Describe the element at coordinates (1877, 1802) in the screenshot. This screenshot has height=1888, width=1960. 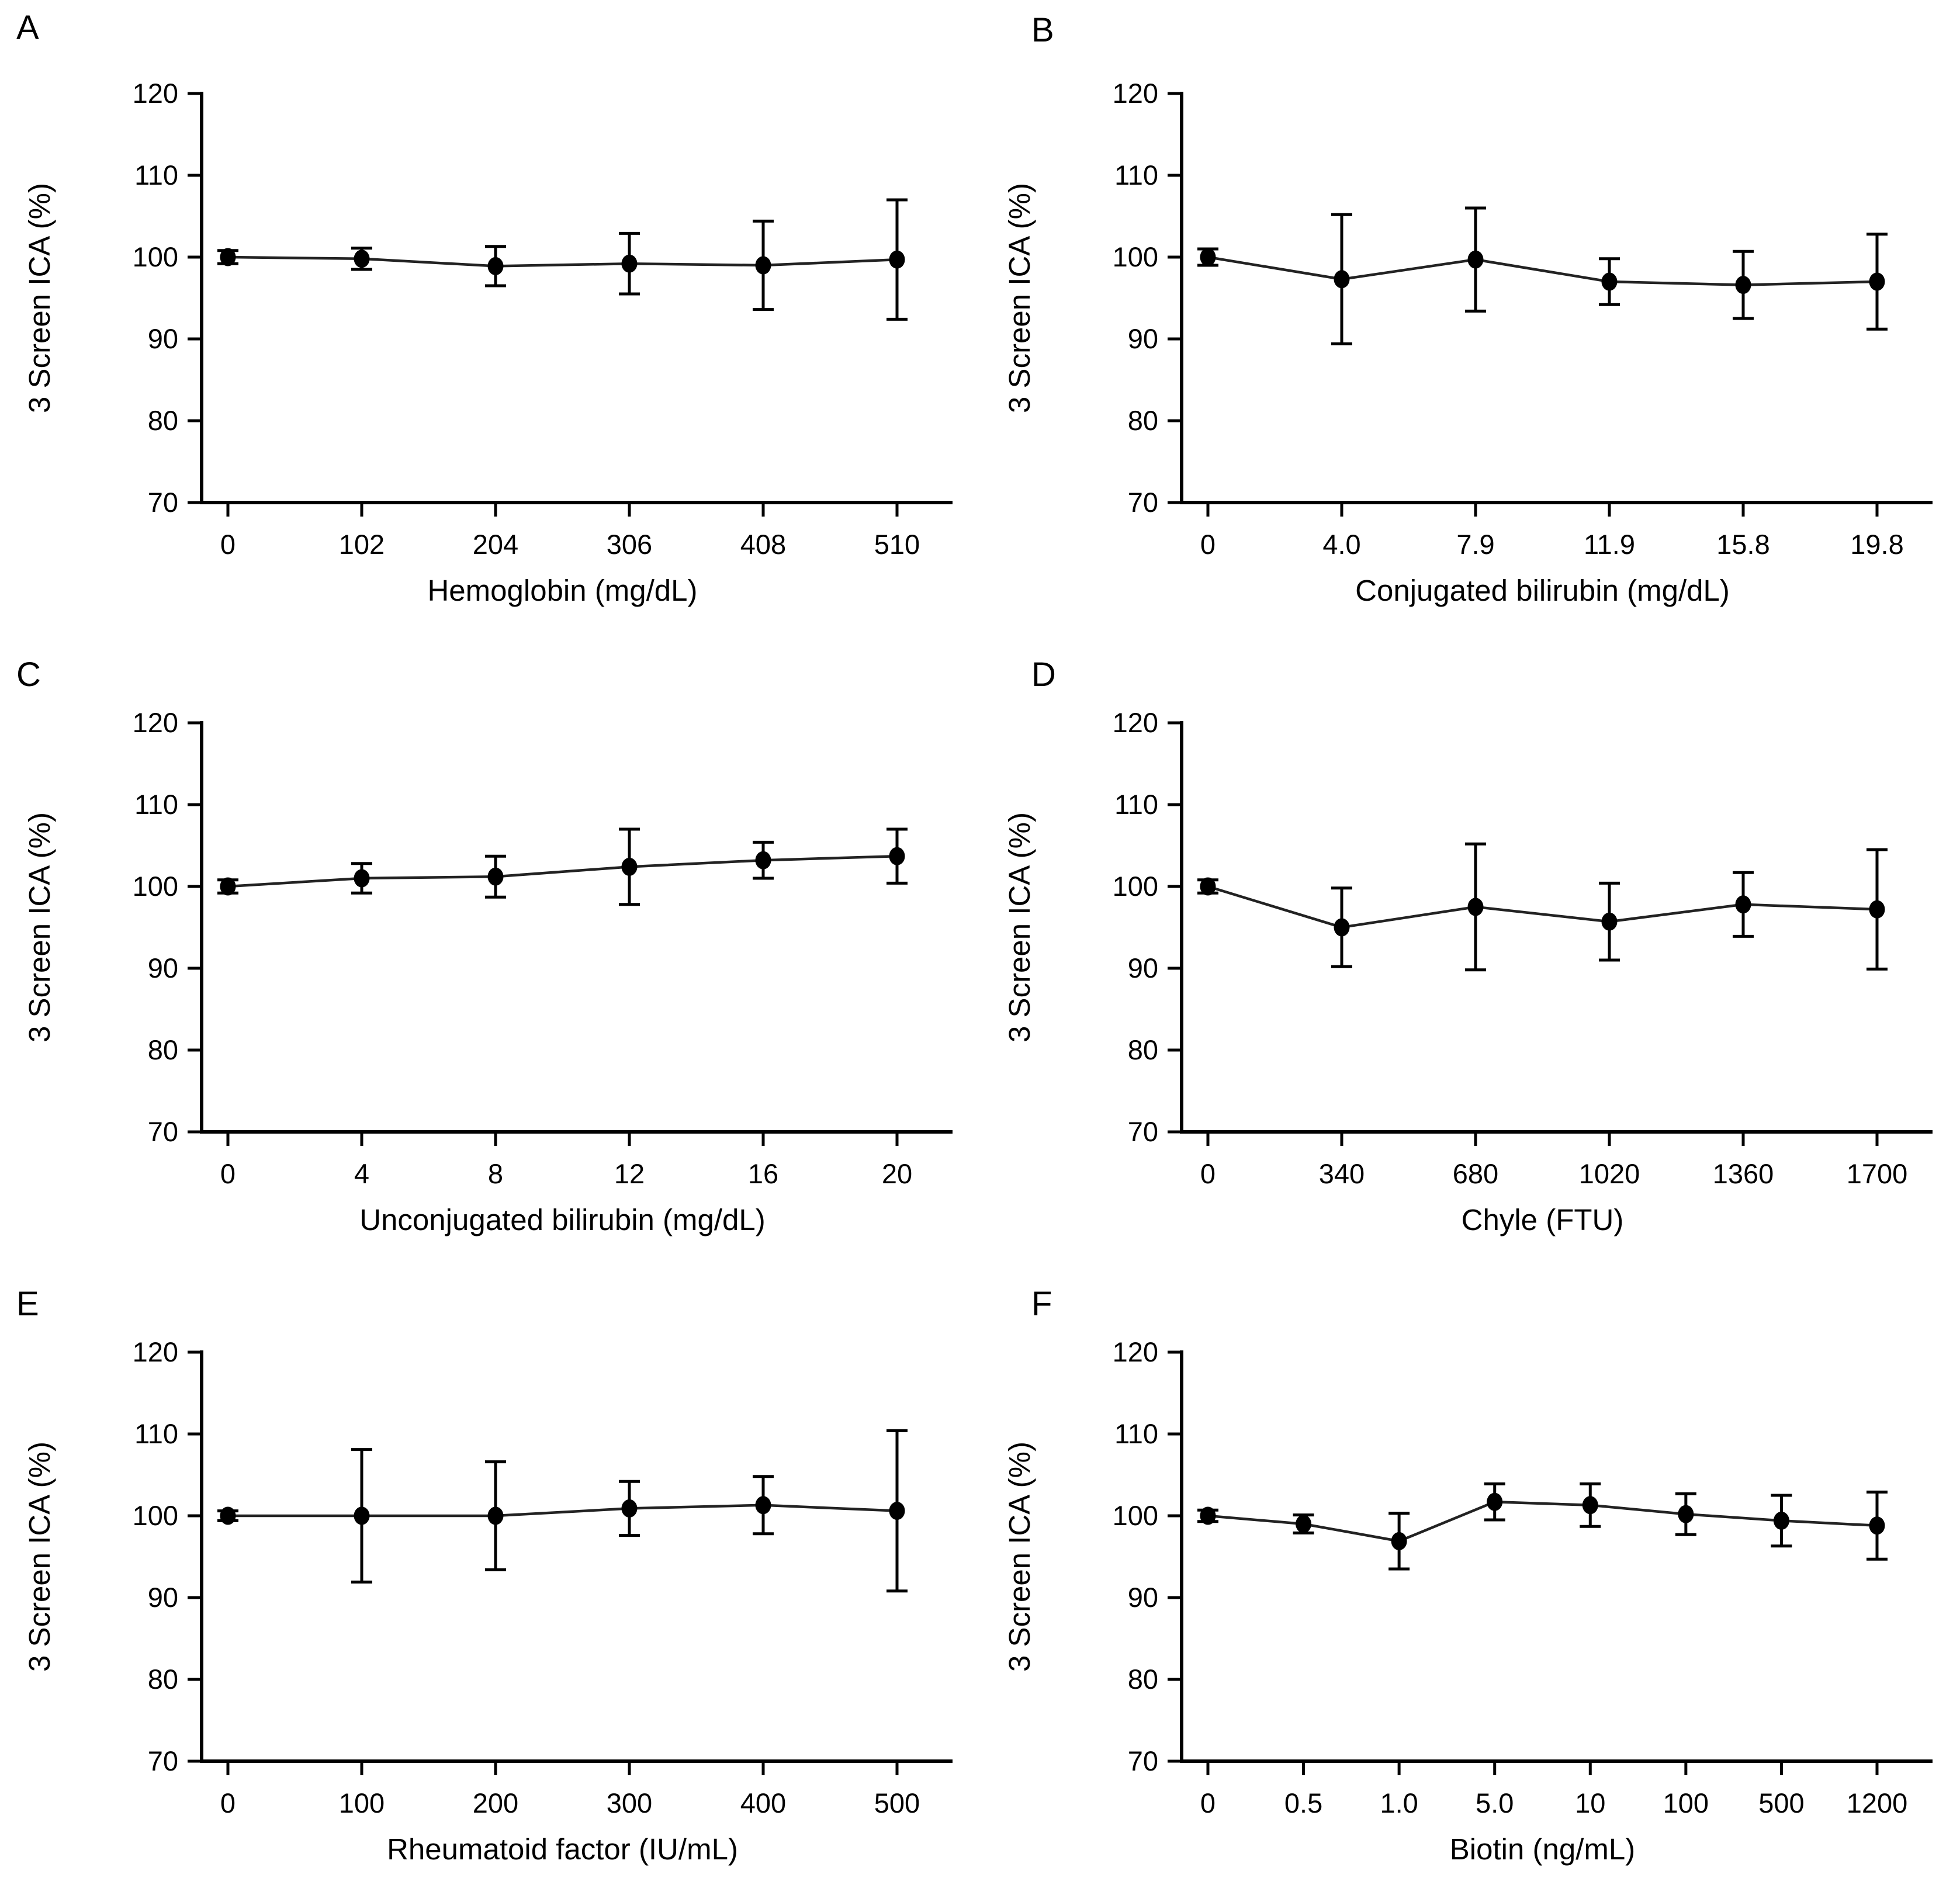
I see `x-tick-label: 1200` at that location.